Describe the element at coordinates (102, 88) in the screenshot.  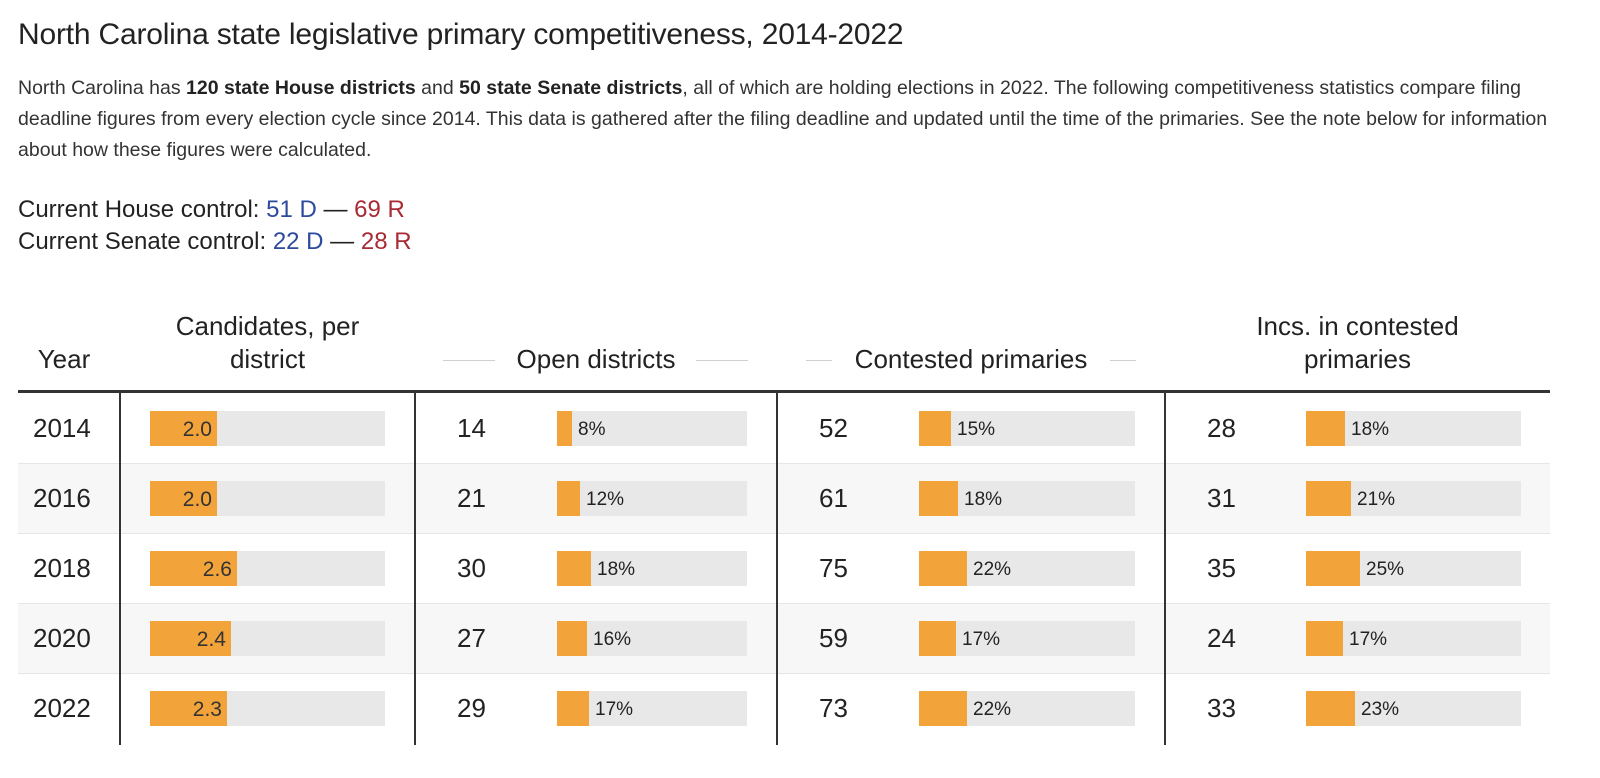
I see `intro-text-1: North Carolina has` at that location.